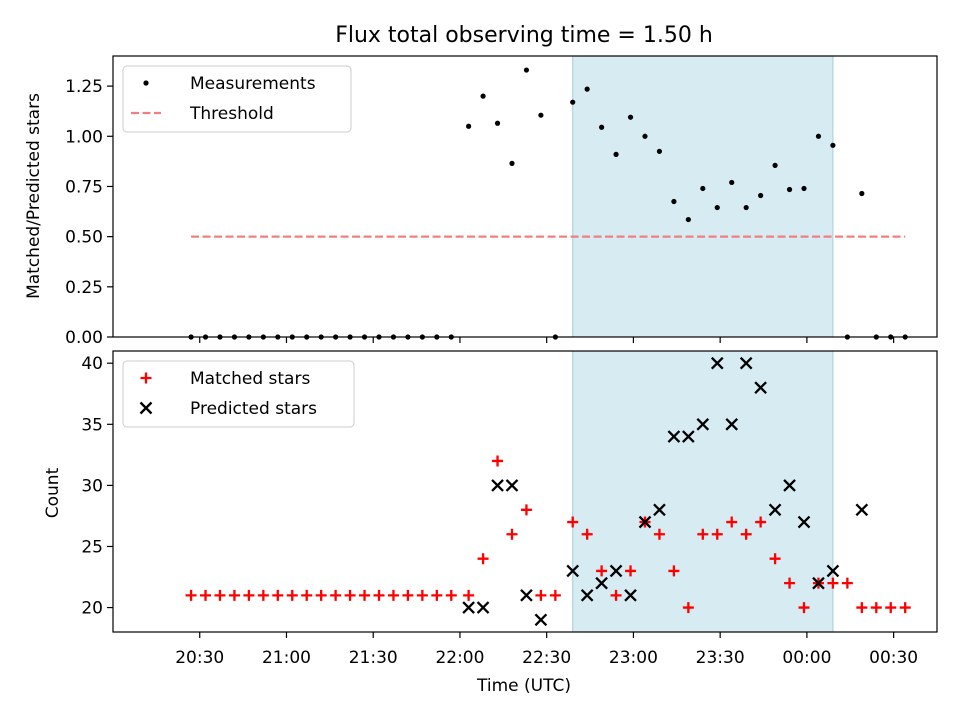  I want to click on bottom-xtick-label: 00:00, so click(806, 658).